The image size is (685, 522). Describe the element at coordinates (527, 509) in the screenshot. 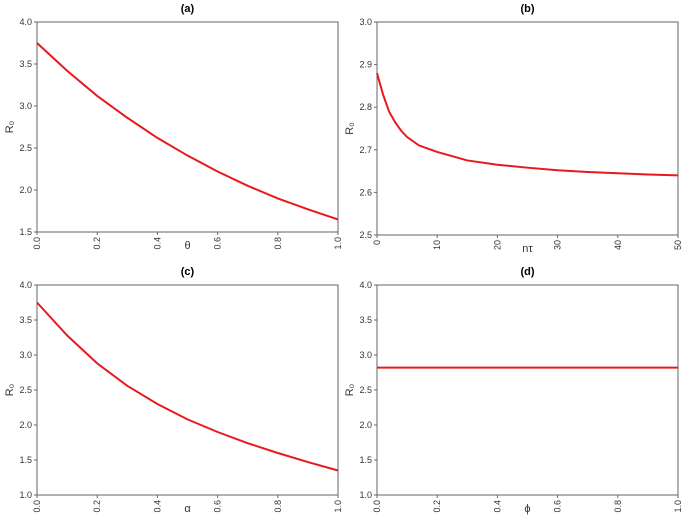

I see `x-axis-label: ϕ` at that location.